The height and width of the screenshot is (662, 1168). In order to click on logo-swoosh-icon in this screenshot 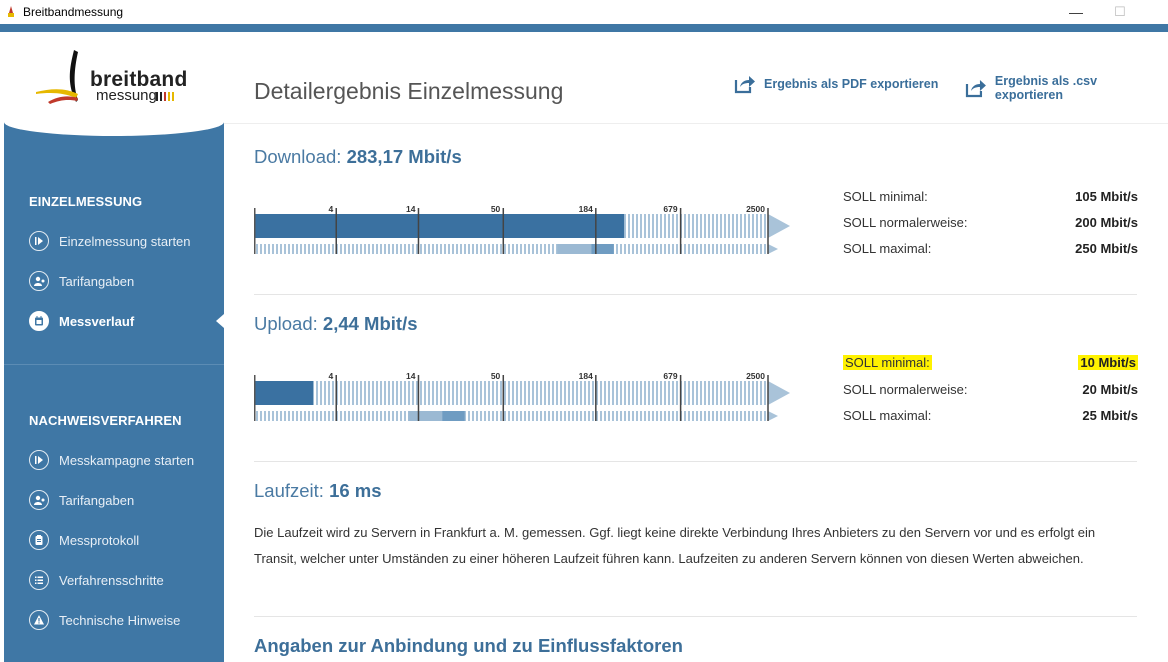, I will do `click(57, 77)`.